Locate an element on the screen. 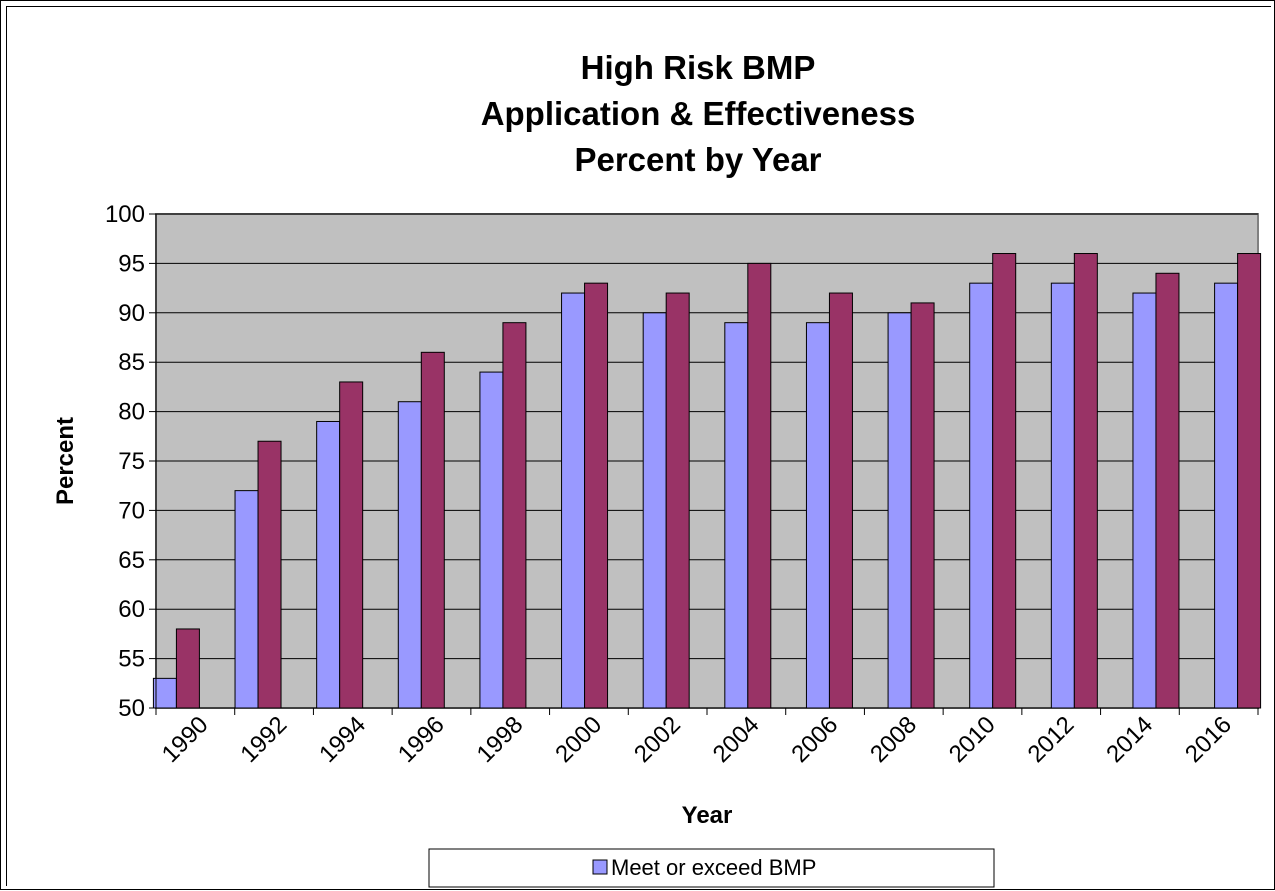 This screenshot has height=891, width=1275. x-tick-label: 2016 is located at coordinates (1208, 739).